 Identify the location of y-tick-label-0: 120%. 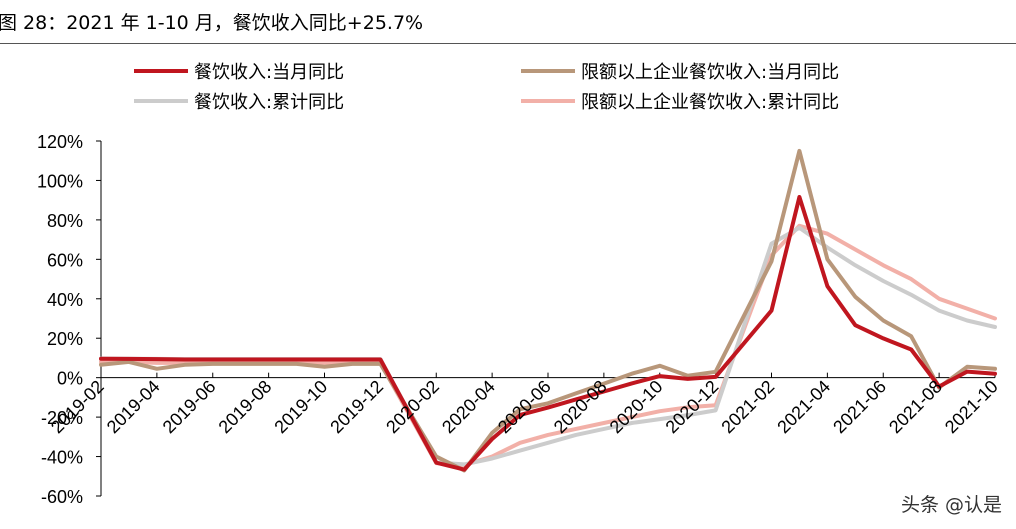
(60, 142).